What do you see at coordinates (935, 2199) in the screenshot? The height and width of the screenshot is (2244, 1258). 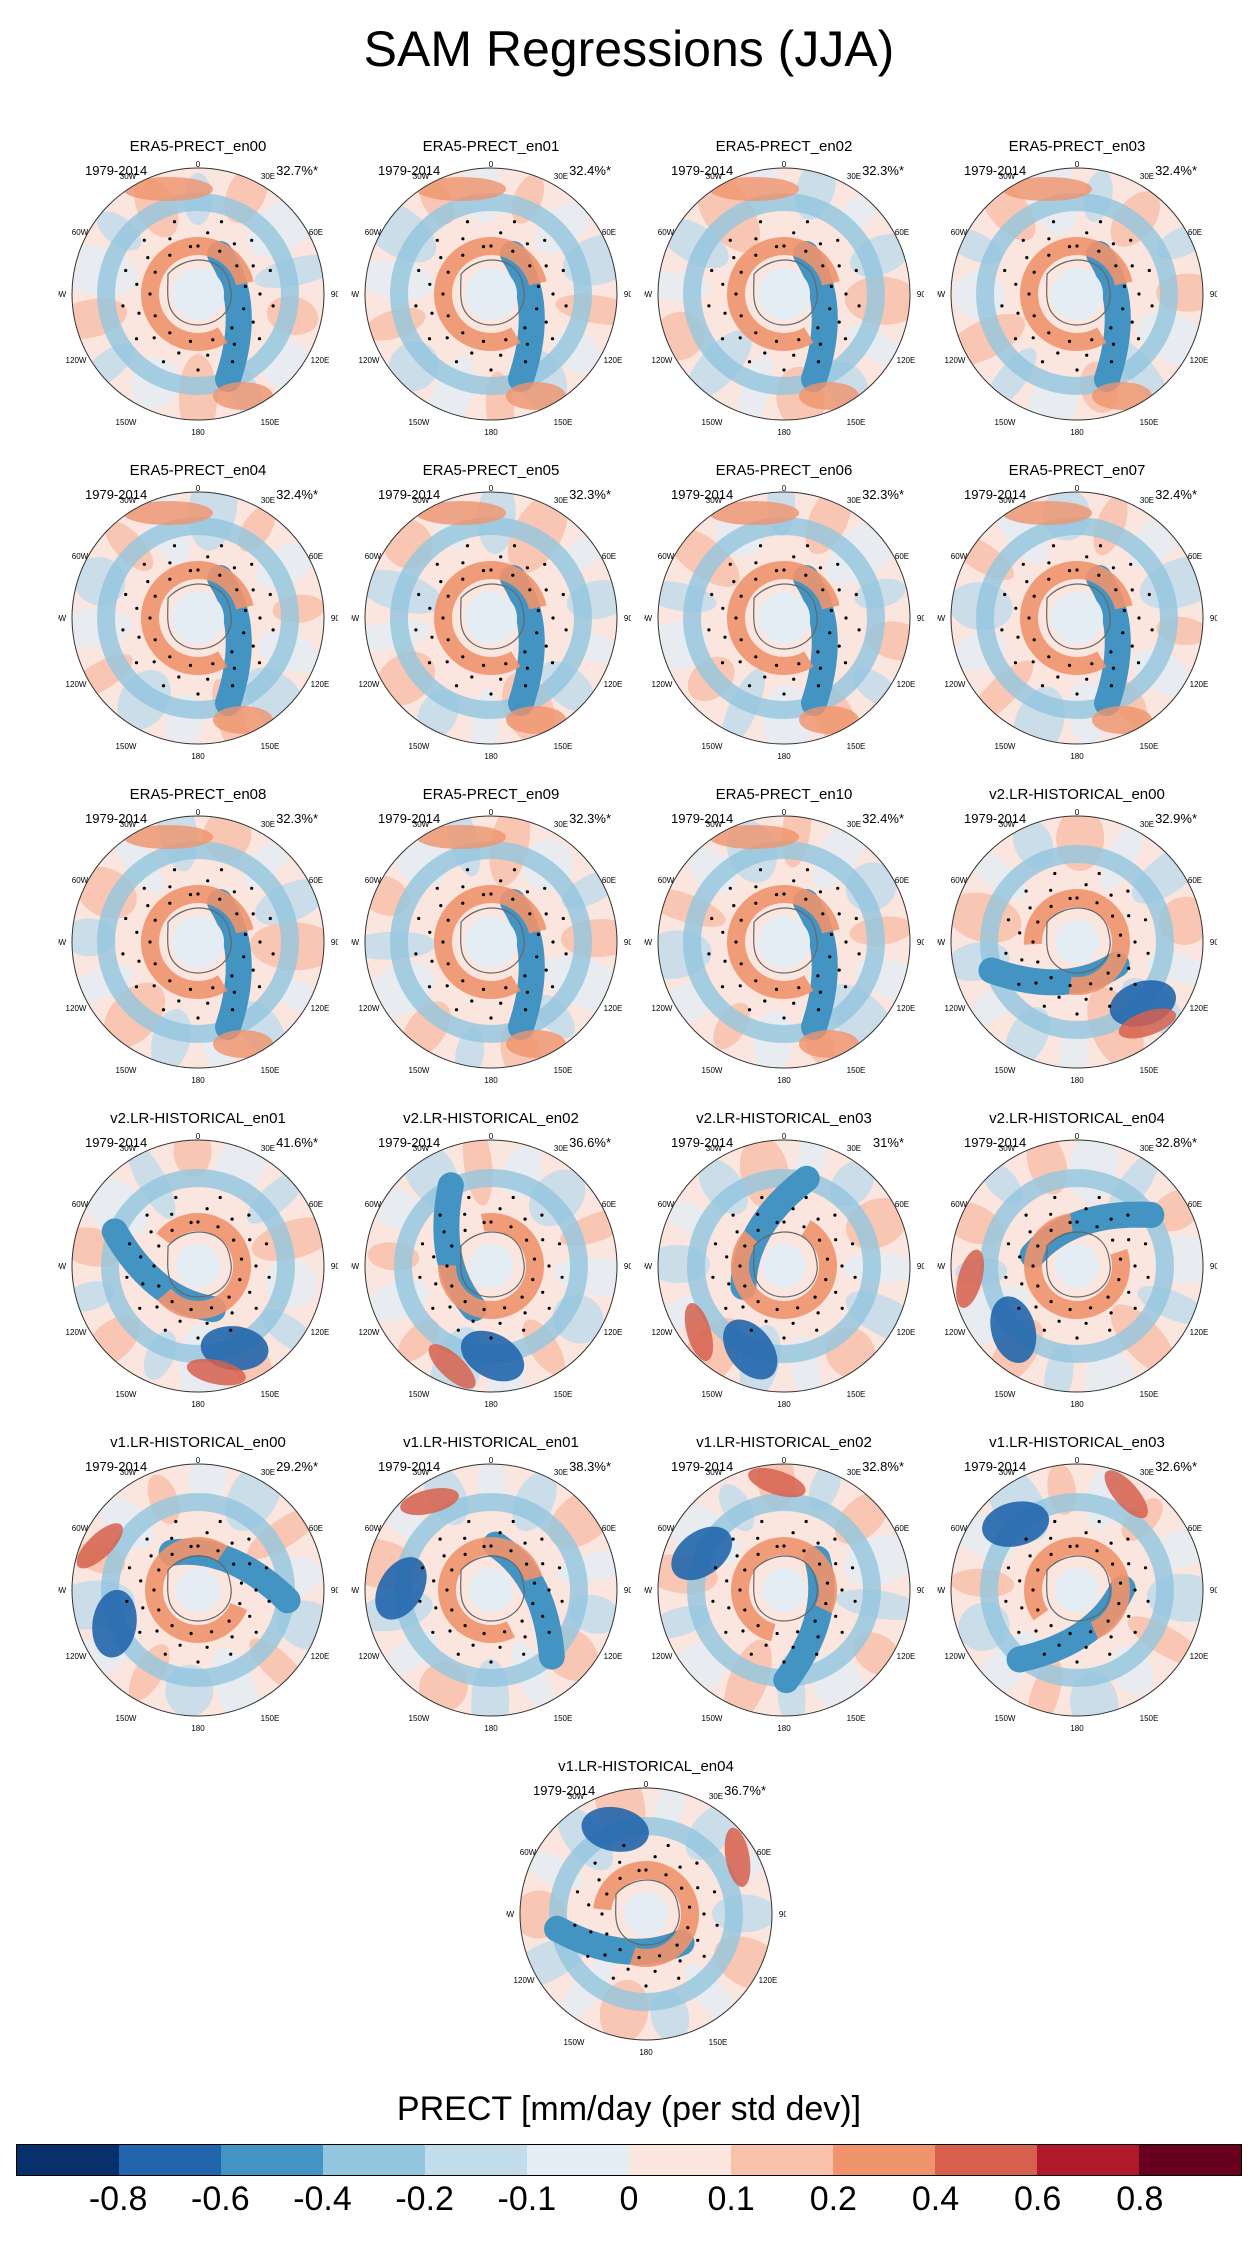 I see `colorbar-tick-label: 0.4` at bounding box center [935, 2199].